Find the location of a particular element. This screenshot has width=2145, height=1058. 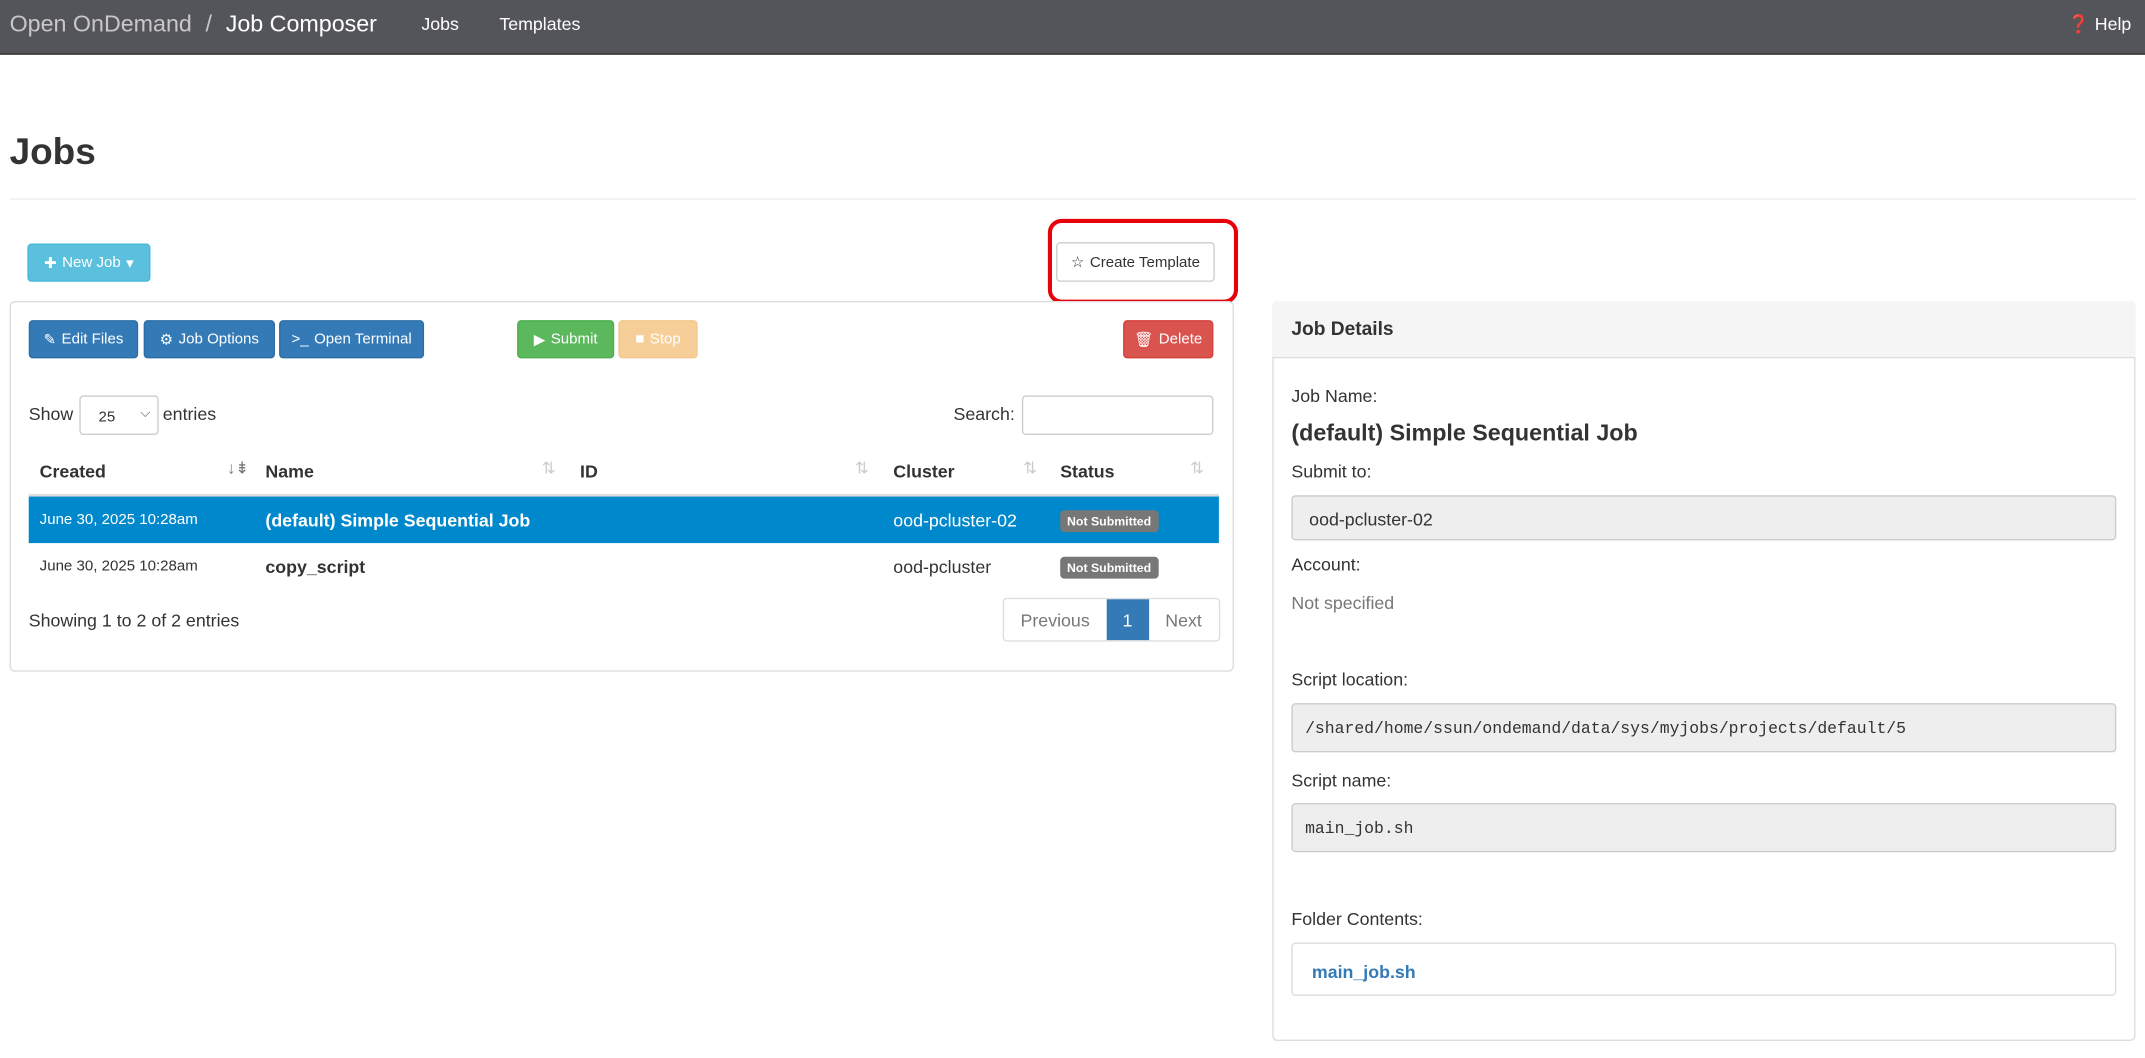

trash-icon: 🗑 is located at coordinates (1144, 340).